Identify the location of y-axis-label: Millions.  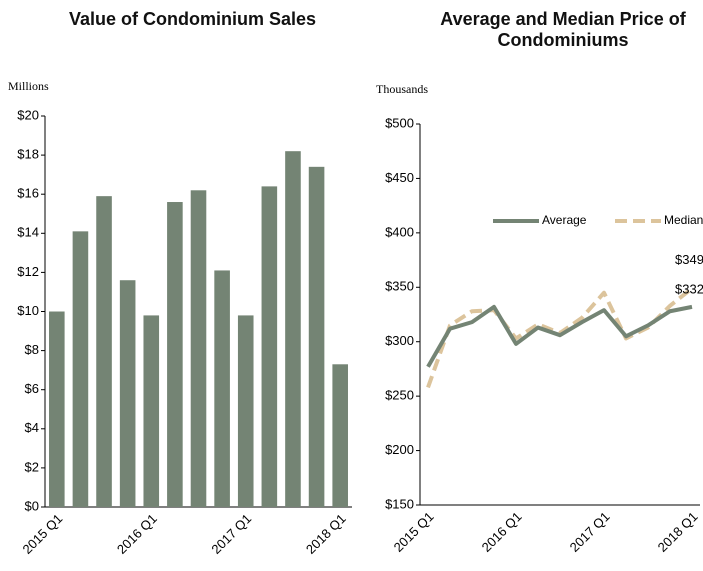
(28, 86).